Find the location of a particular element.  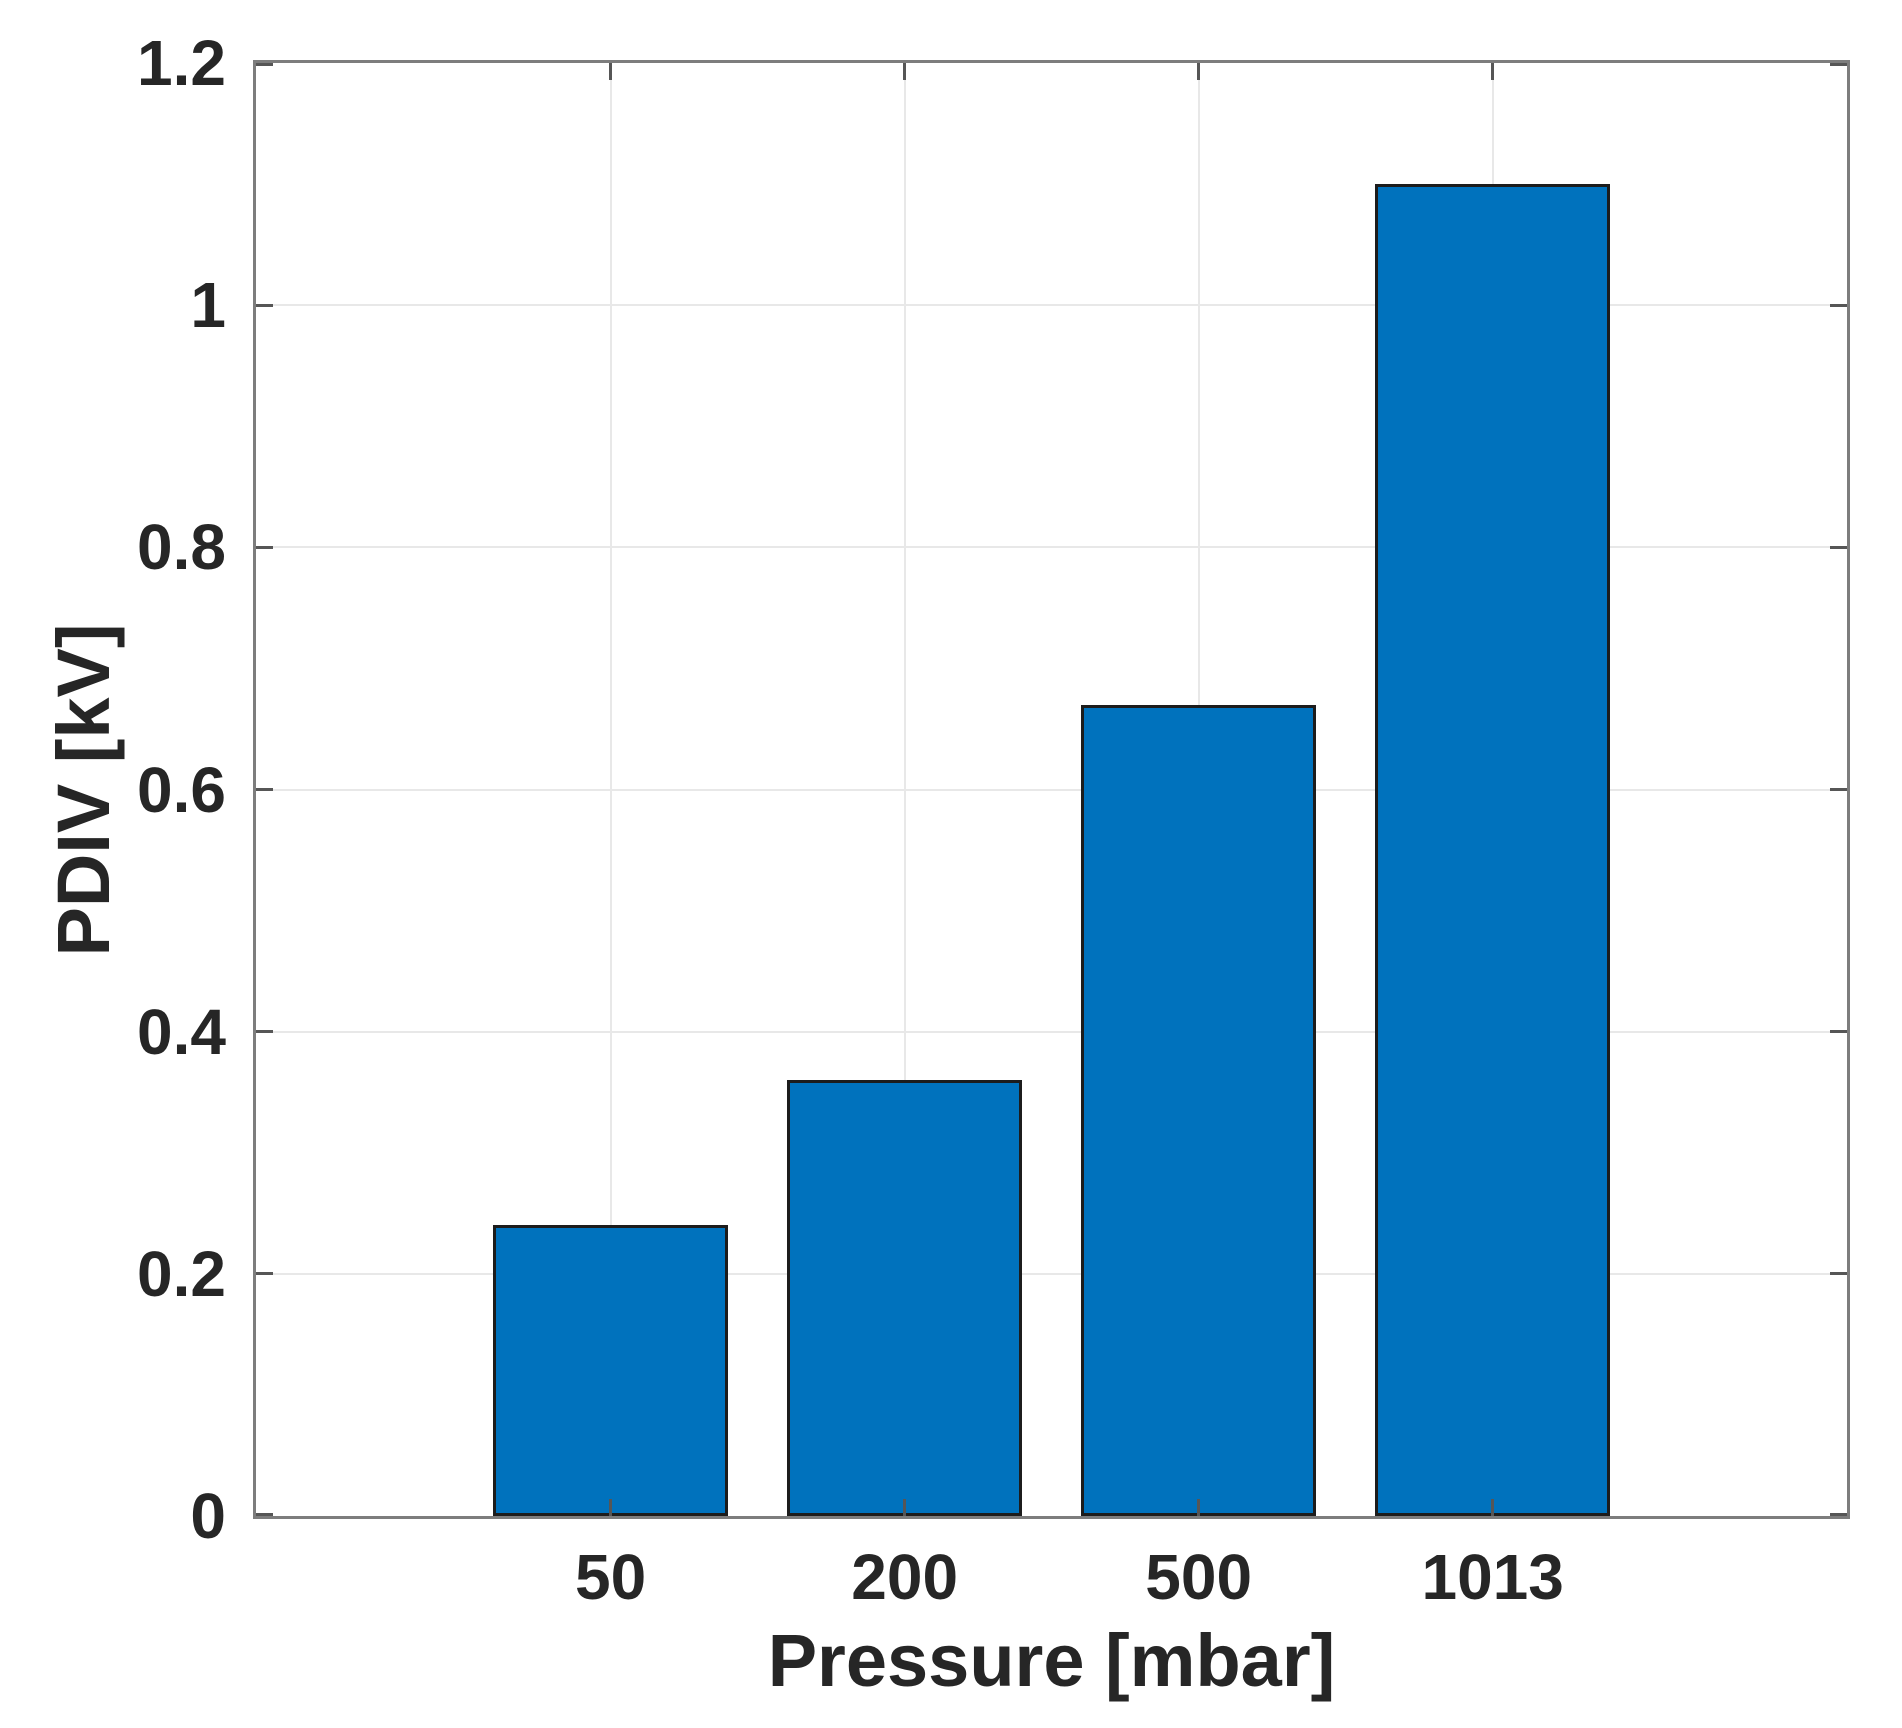

y-tick-label: 0.2 is located at coordinates (181, 1273).